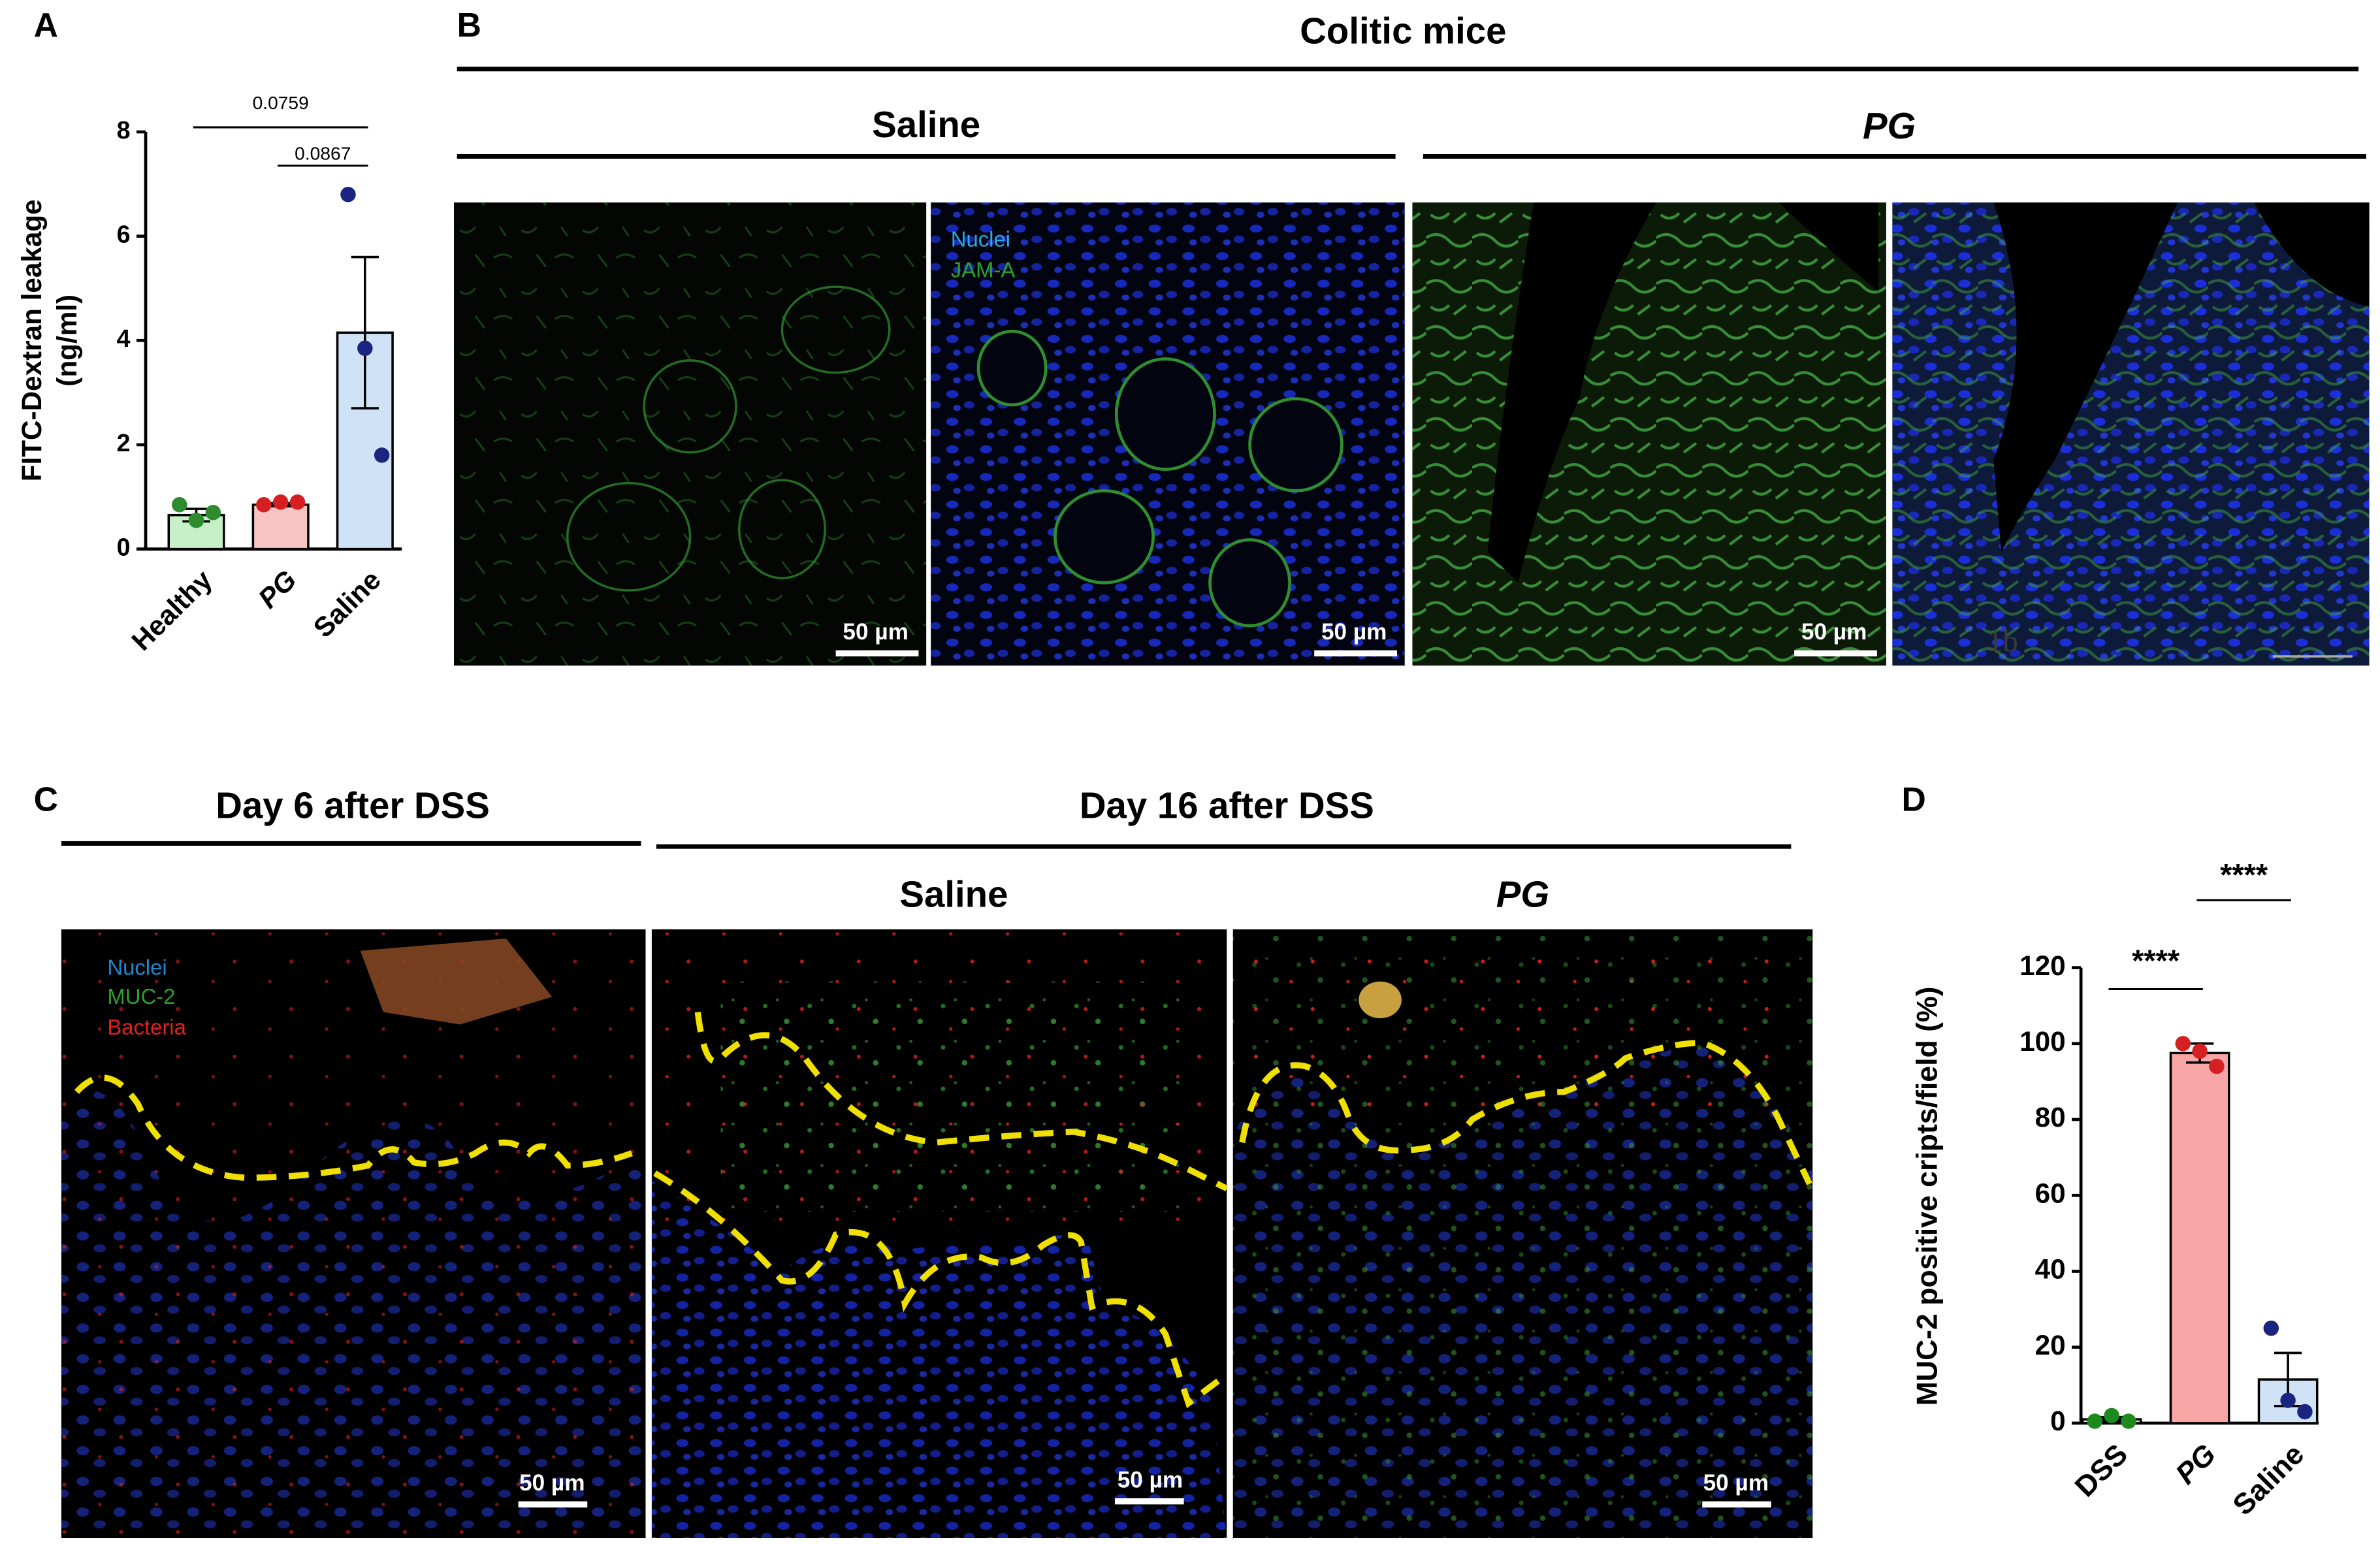 The width and height of the screenshot is (2380, 1544). What do you see at coordinates (141, 996) in the screenshot?
I see `legend-label: MUC-2` at bounding box center [141, 996].